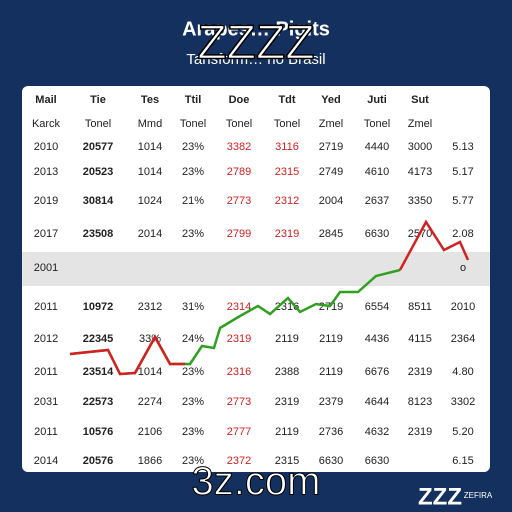 The width and height of the screenshot is (512, 512). Describe the element at coordinates (150, 432) in the screenshot. I see `table-cell: 2106` at that location.